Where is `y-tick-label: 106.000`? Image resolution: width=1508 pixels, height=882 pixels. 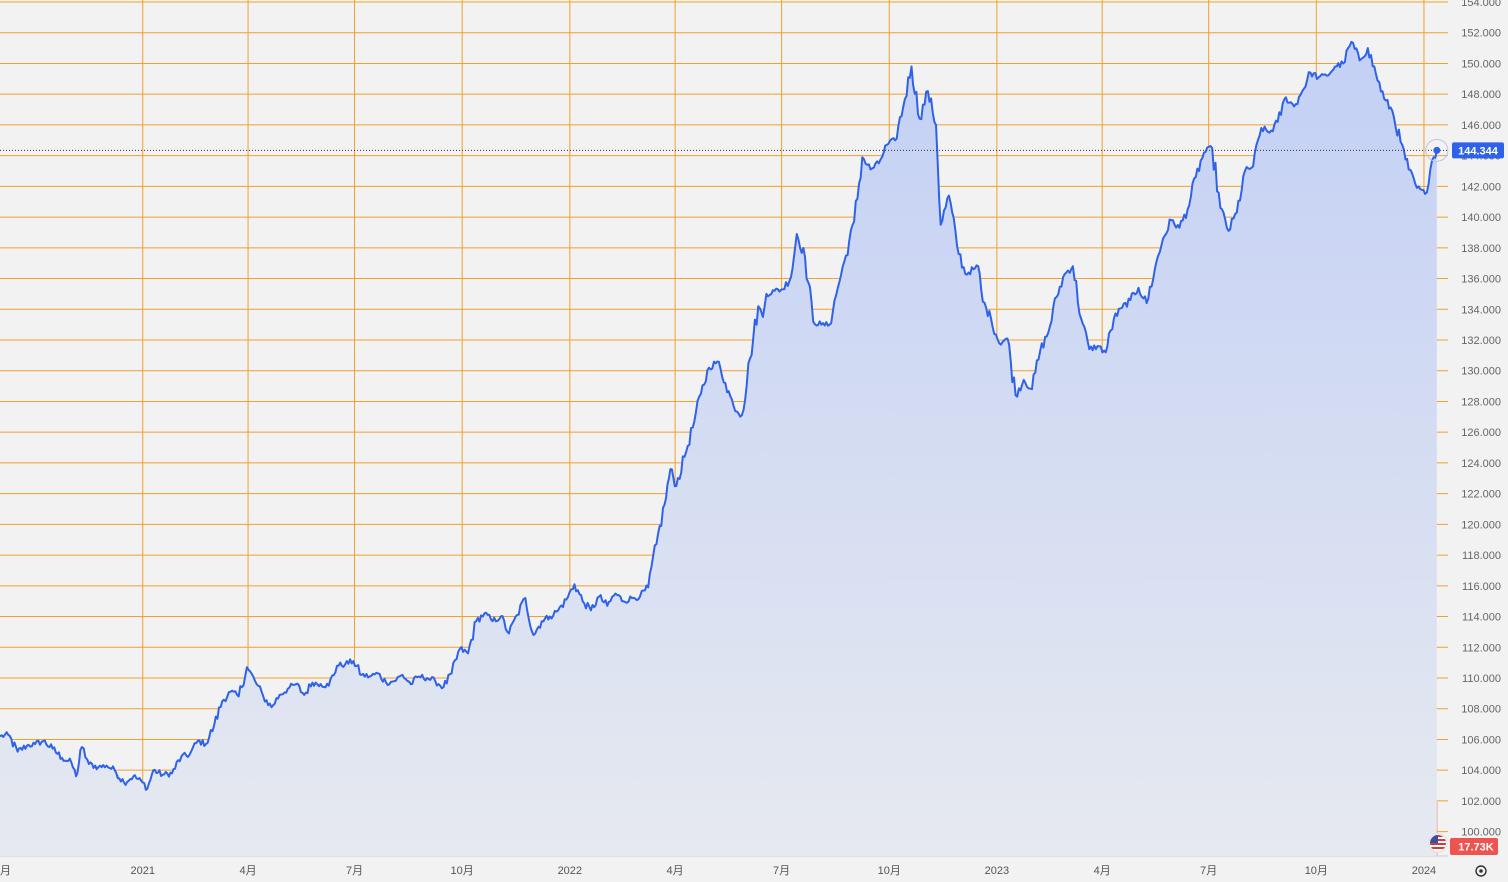
y-tick-label: 106.000 is located at coordinates (1481, 740).